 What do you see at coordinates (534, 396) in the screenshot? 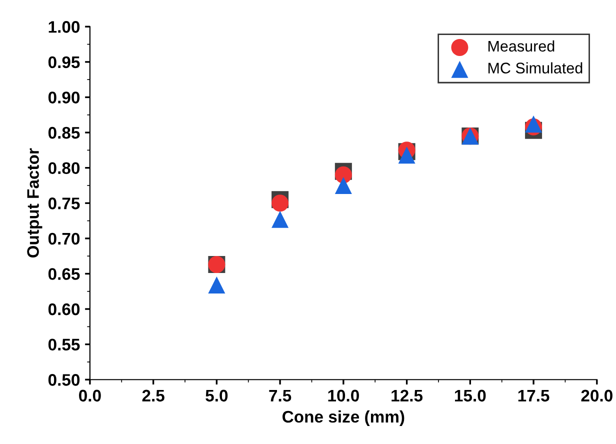
I see `x-tick-label: 17.5` at bounding box center [534, 396].